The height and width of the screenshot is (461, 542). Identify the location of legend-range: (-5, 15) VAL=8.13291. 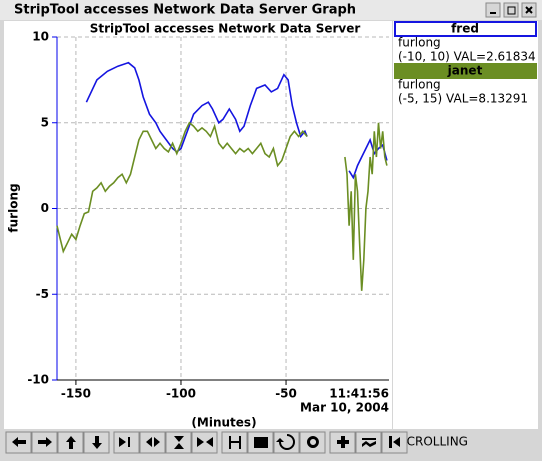
(463, 99).